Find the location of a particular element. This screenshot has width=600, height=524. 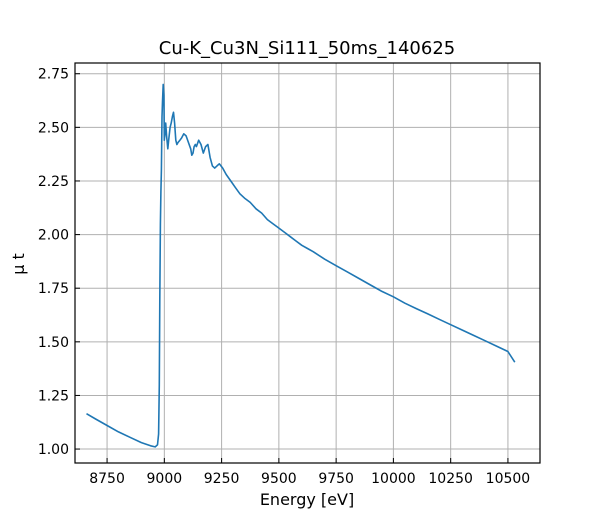

x-tick-label: 8750 is located at coordinates (107, 479).